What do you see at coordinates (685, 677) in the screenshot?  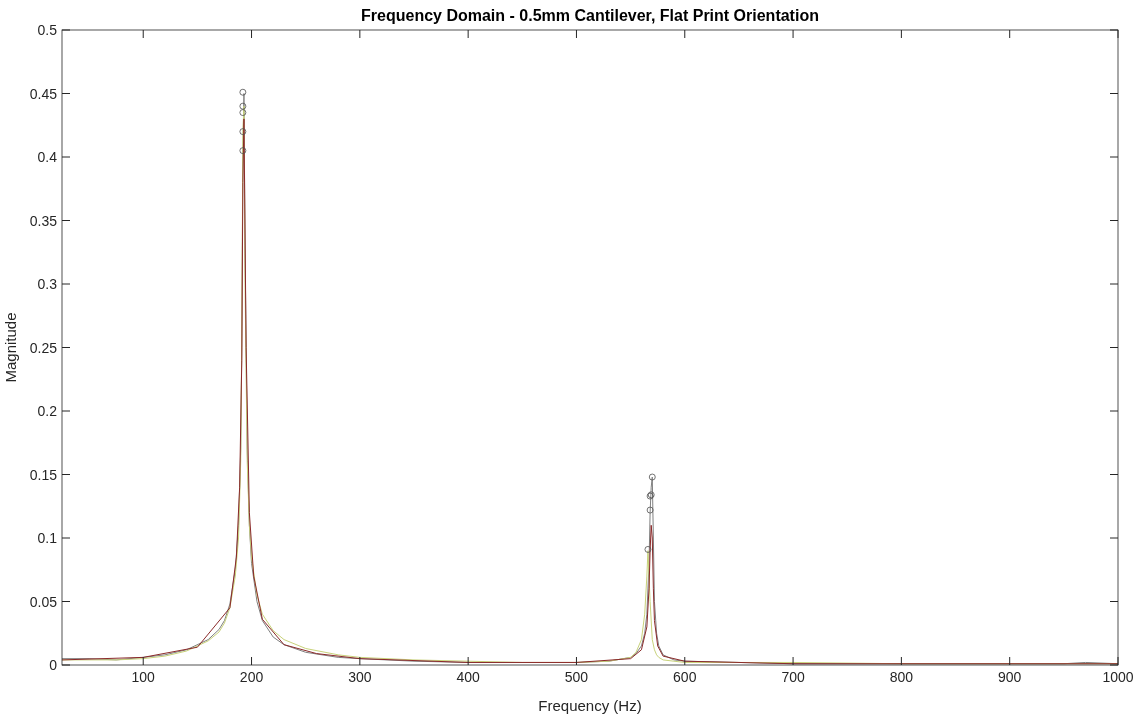 I see `x-tick-label: 600` at bounding box center [685, 677].